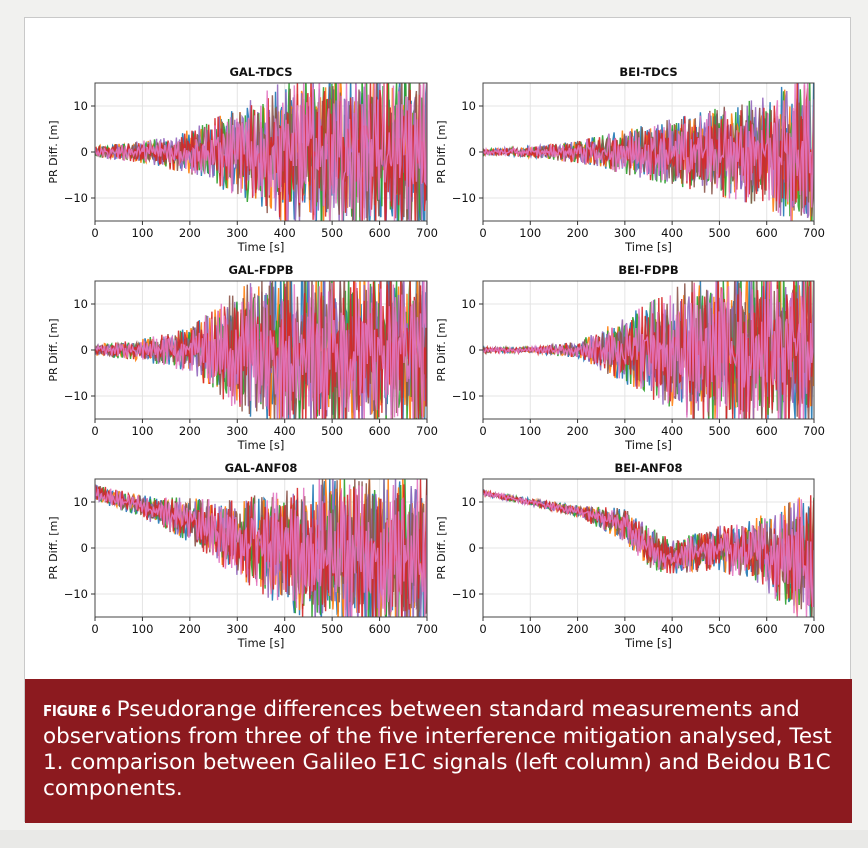 This screenshot has height=848, width=868. Describe the element at coordinates (434, 839) in the screenshot. I see `bottom-strip` at that location.